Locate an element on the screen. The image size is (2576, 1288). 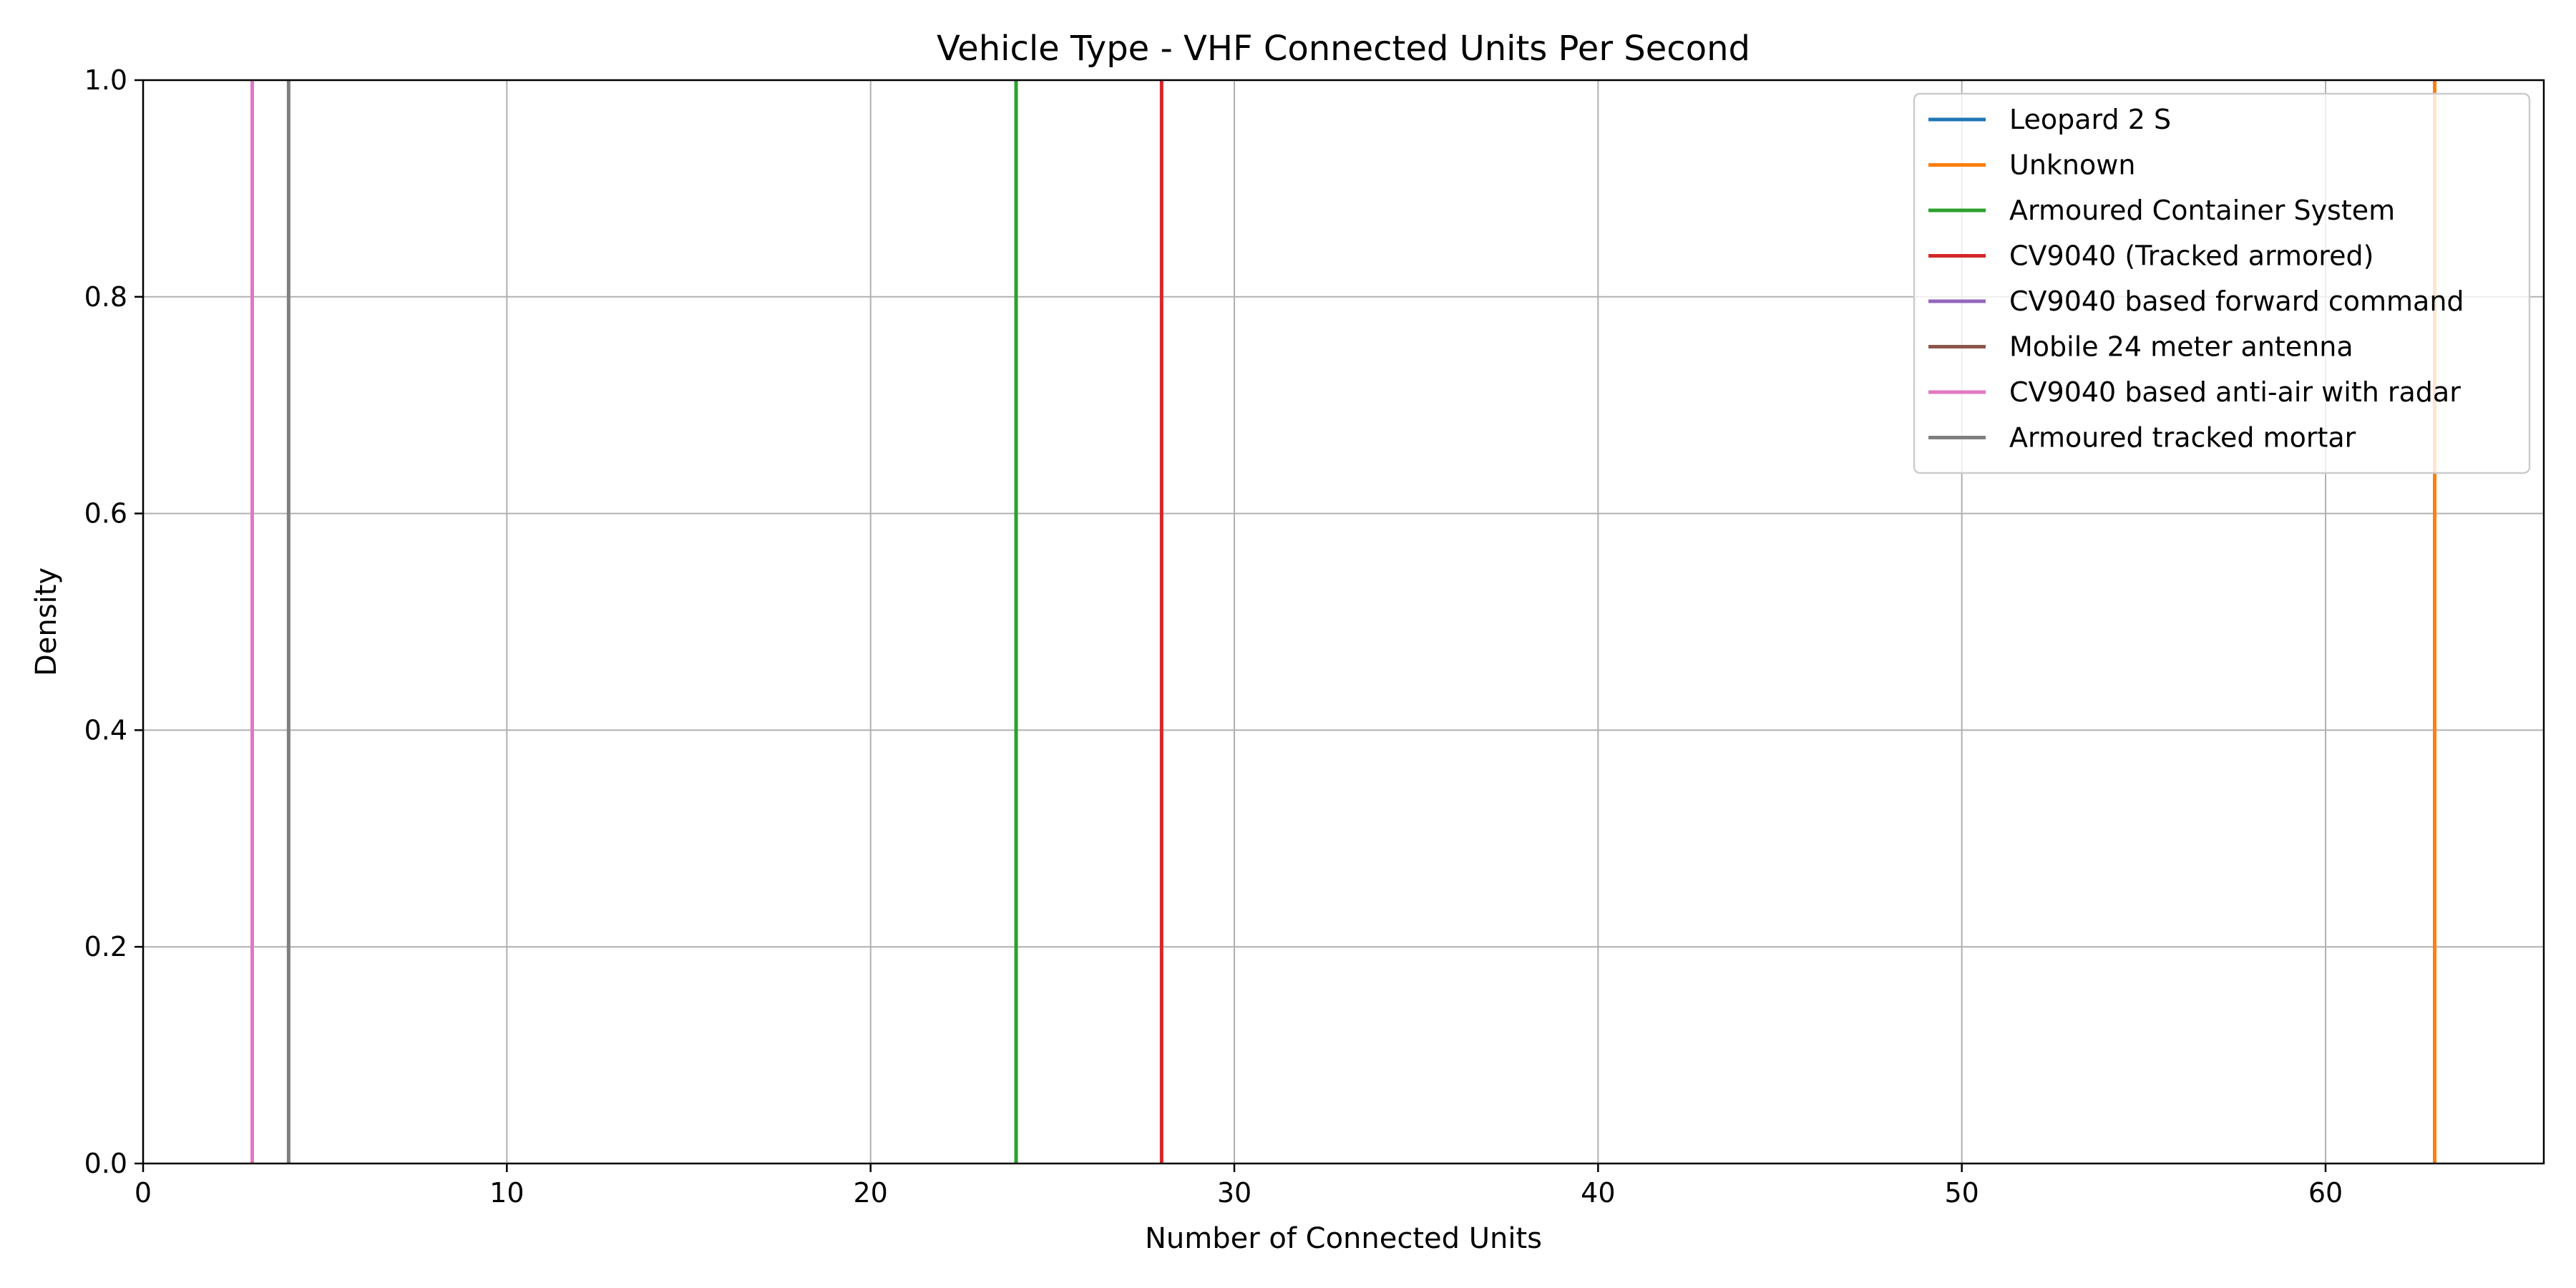
legend-label-4: CV9040 (Tracked armored) is located at coordinates (2191, 256).